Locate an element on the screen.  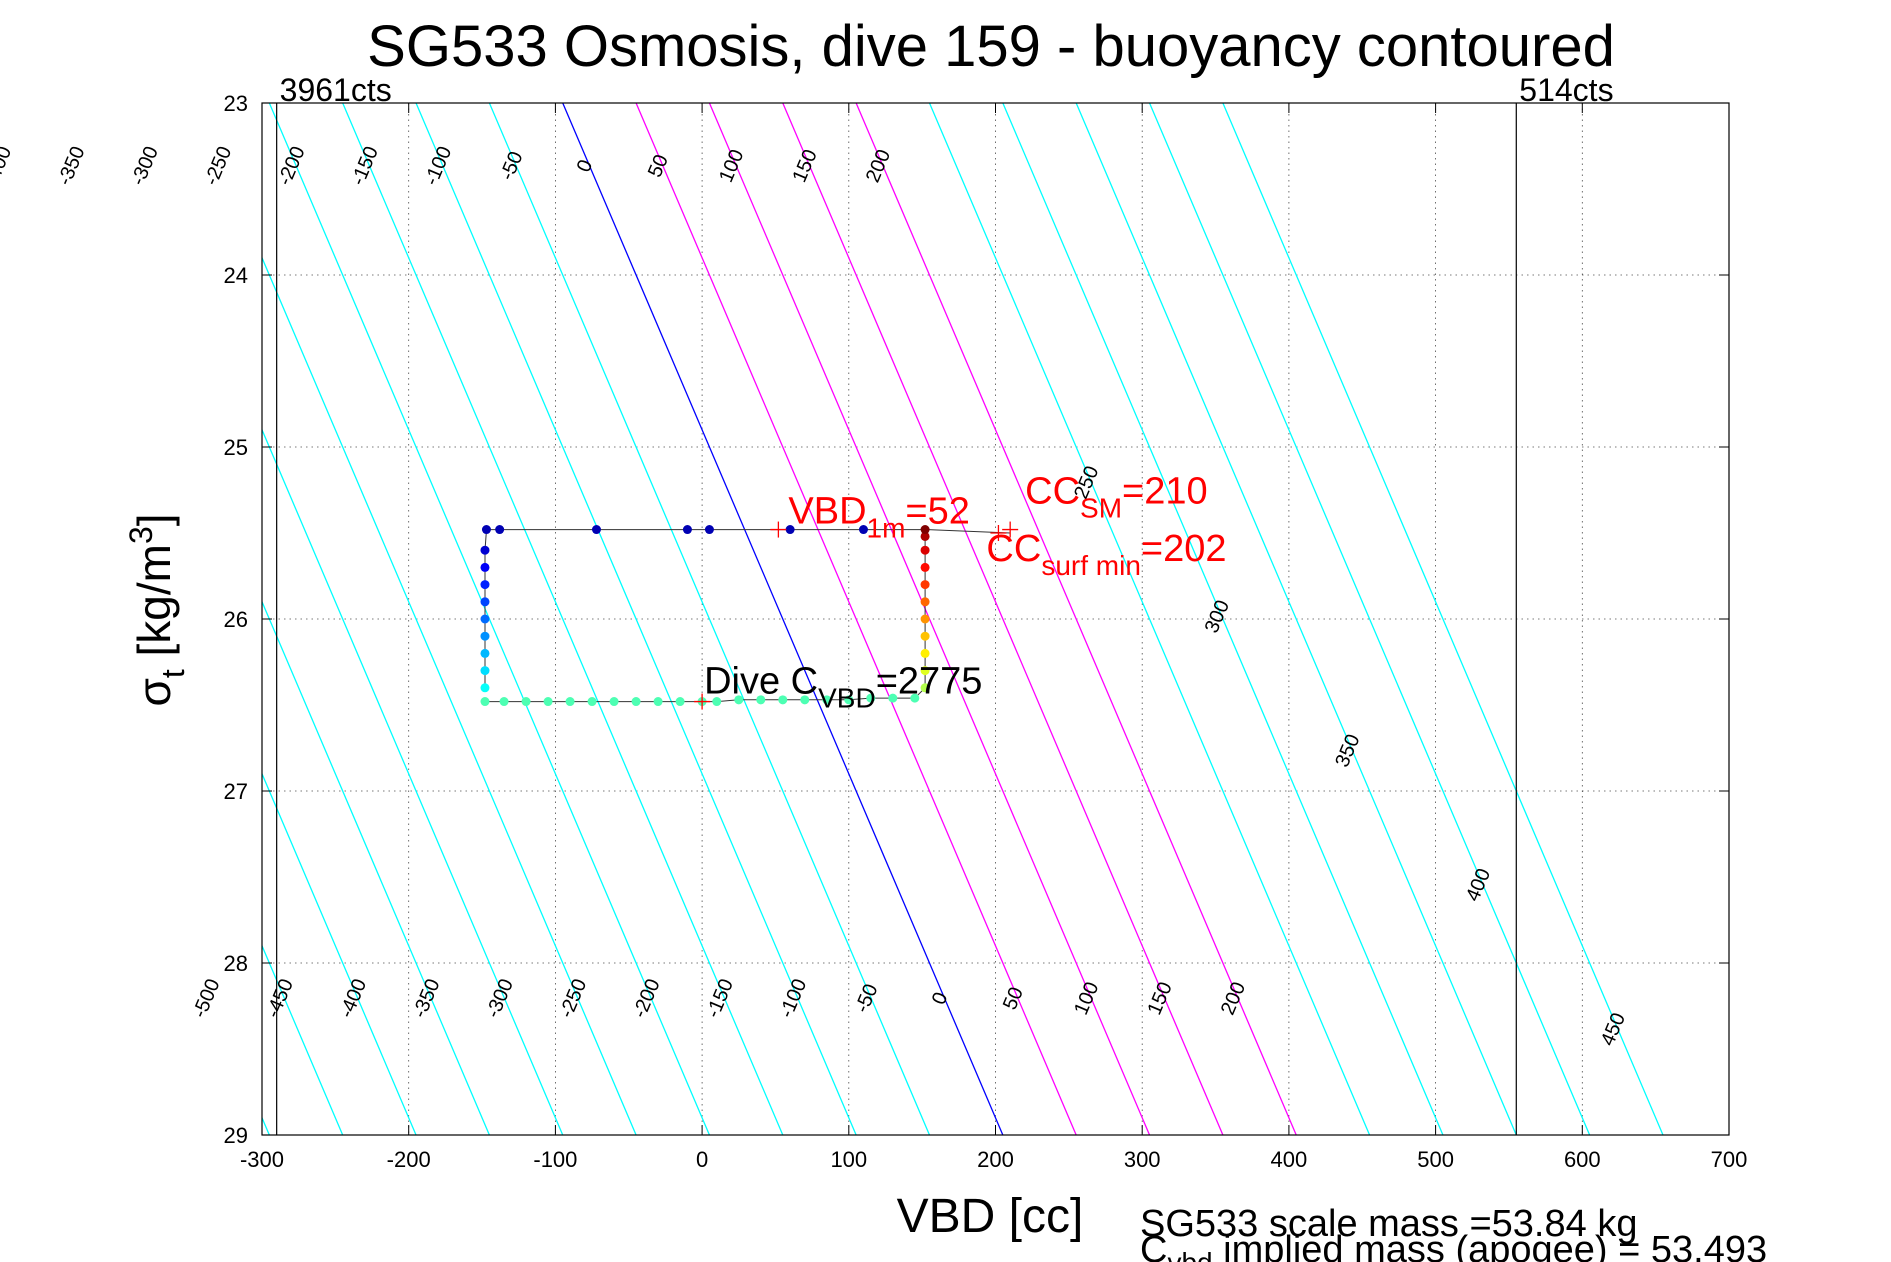
cc-sm-sub: SM is located at coordinates (1101, 508).